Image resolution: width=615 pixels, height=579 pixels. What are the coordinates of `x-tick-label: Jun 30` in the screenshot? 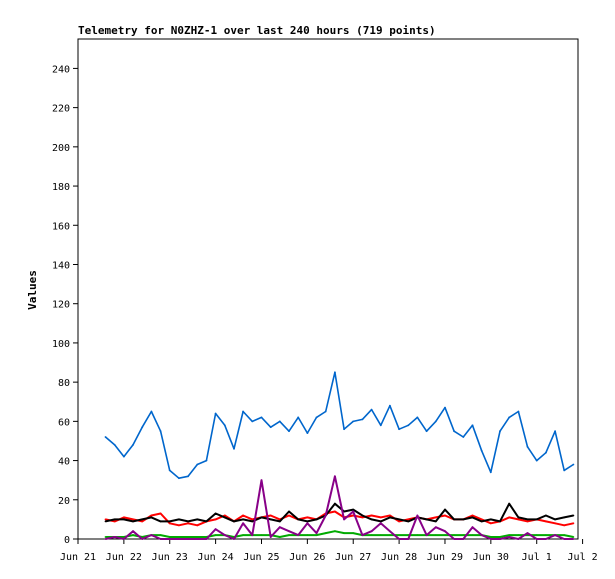 It's located at (491, 557).